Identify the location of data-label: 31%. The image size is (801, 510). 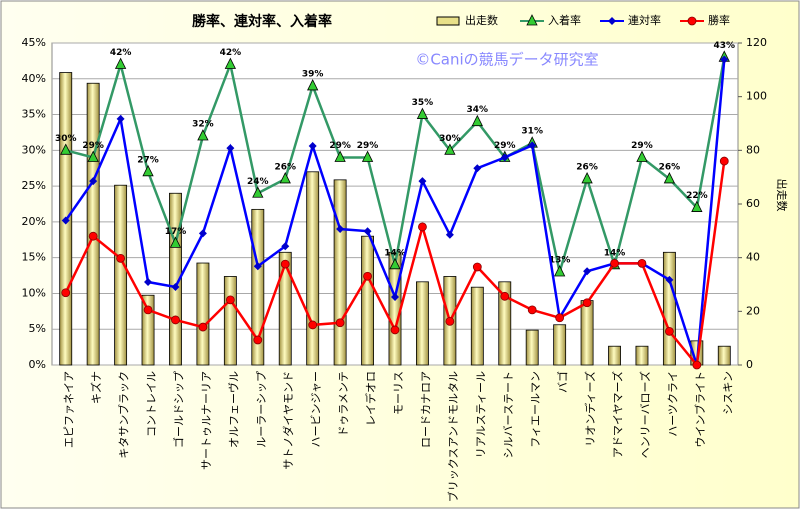
(532, 132).